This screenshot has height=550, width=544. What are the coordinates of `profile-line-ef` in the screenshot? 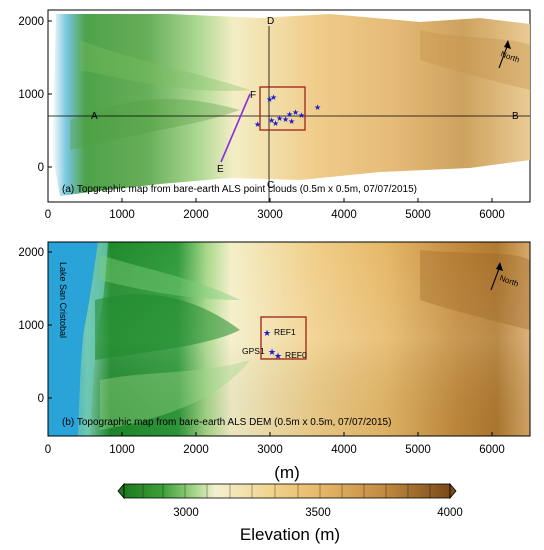 It's located at (235, 128).